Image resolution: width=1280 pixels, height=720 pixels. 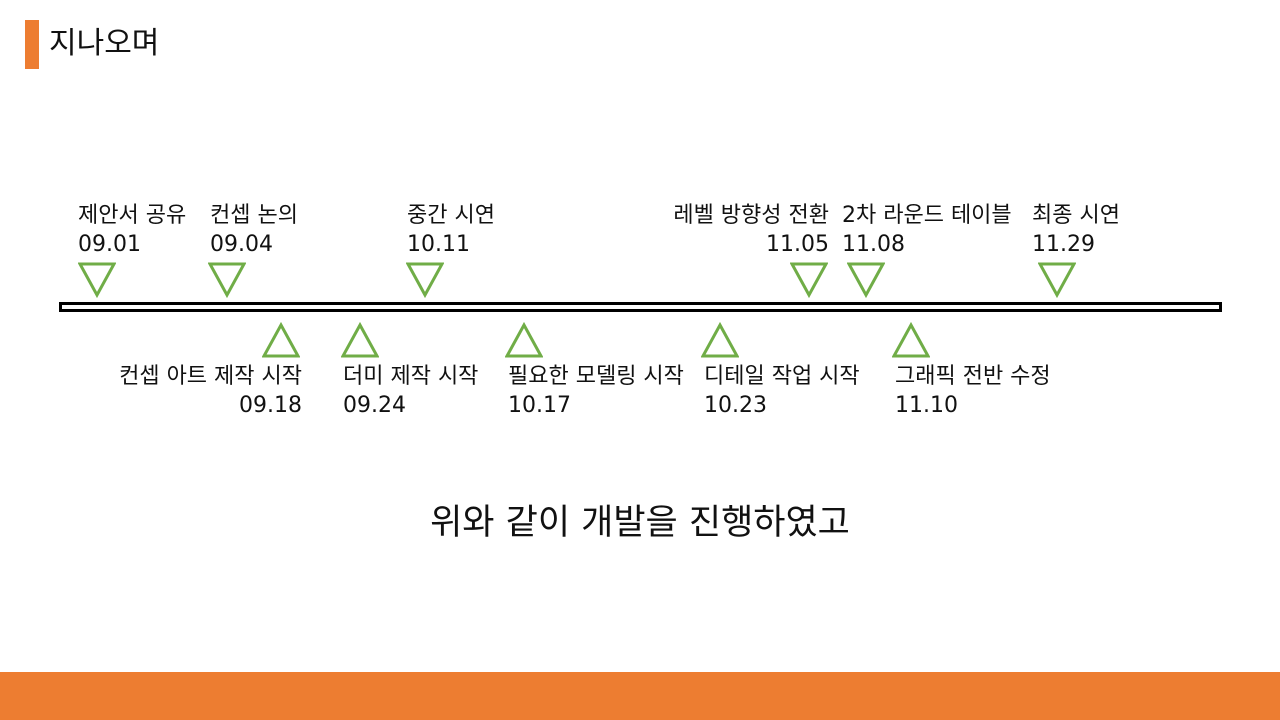 What do you see at coordinates (735, 405) in the screenshot?
I see `event-date: 10.23` at bounding box center [735, 405].